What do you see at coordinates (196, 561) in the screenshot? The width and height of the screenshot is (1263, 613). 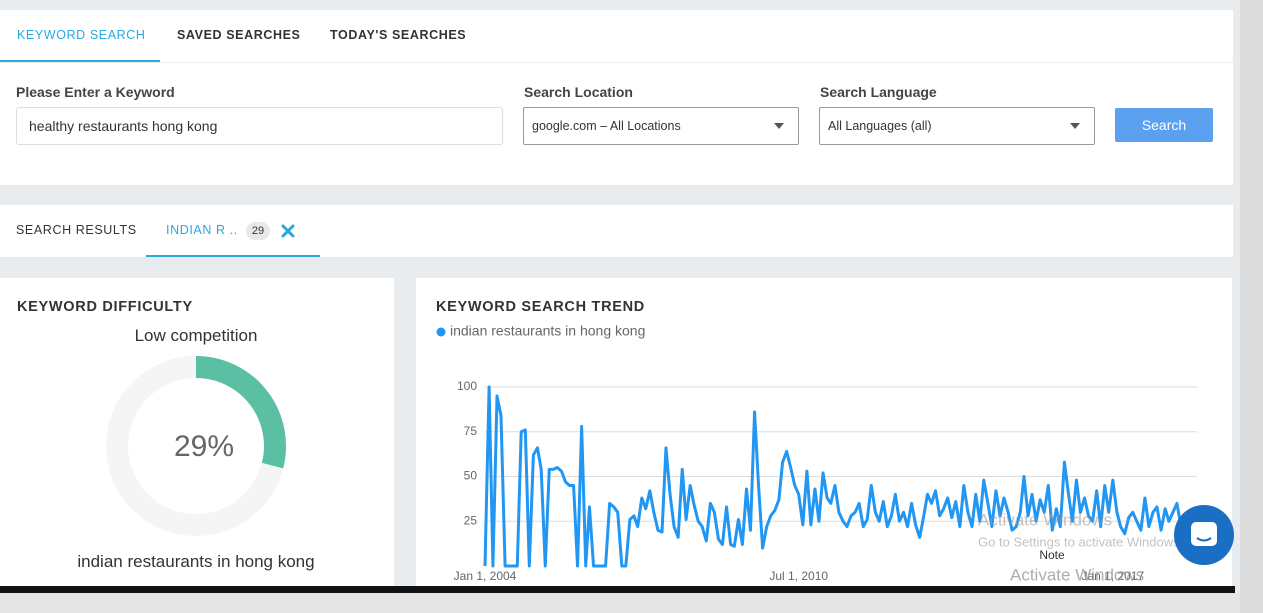 I see `keyword: indian restaurants in hong kong` at bounding box center [196, 561].